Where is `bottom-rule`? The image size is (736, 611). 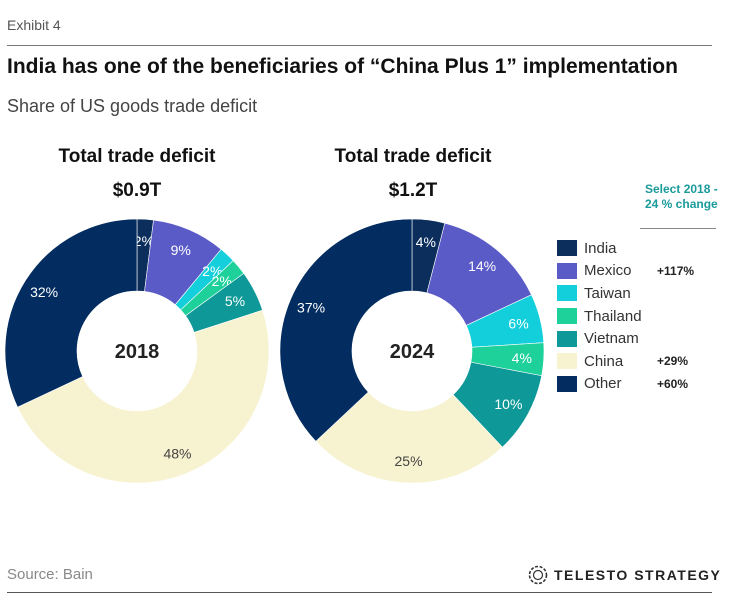
bottom-rule is located at coordinates (359, 592).